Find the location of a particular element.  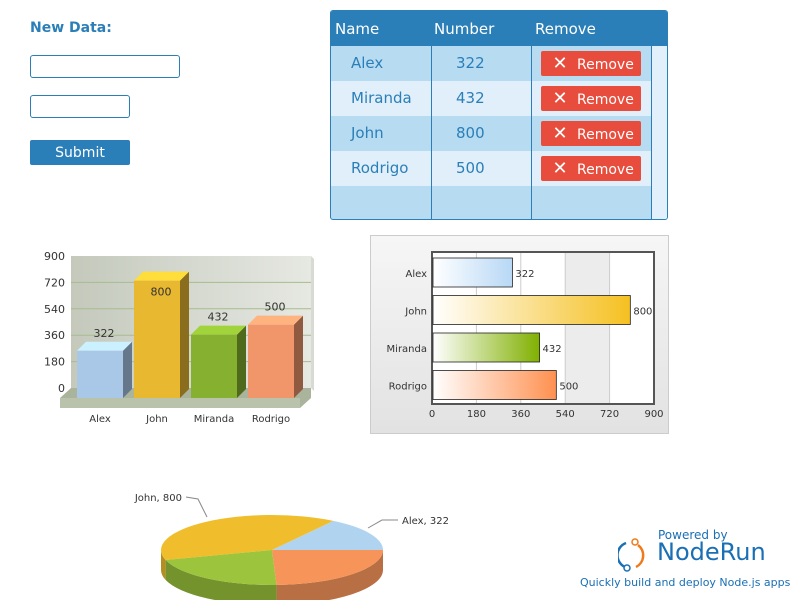

powered-by-text: Powered by is located at coordinates (693, 535).